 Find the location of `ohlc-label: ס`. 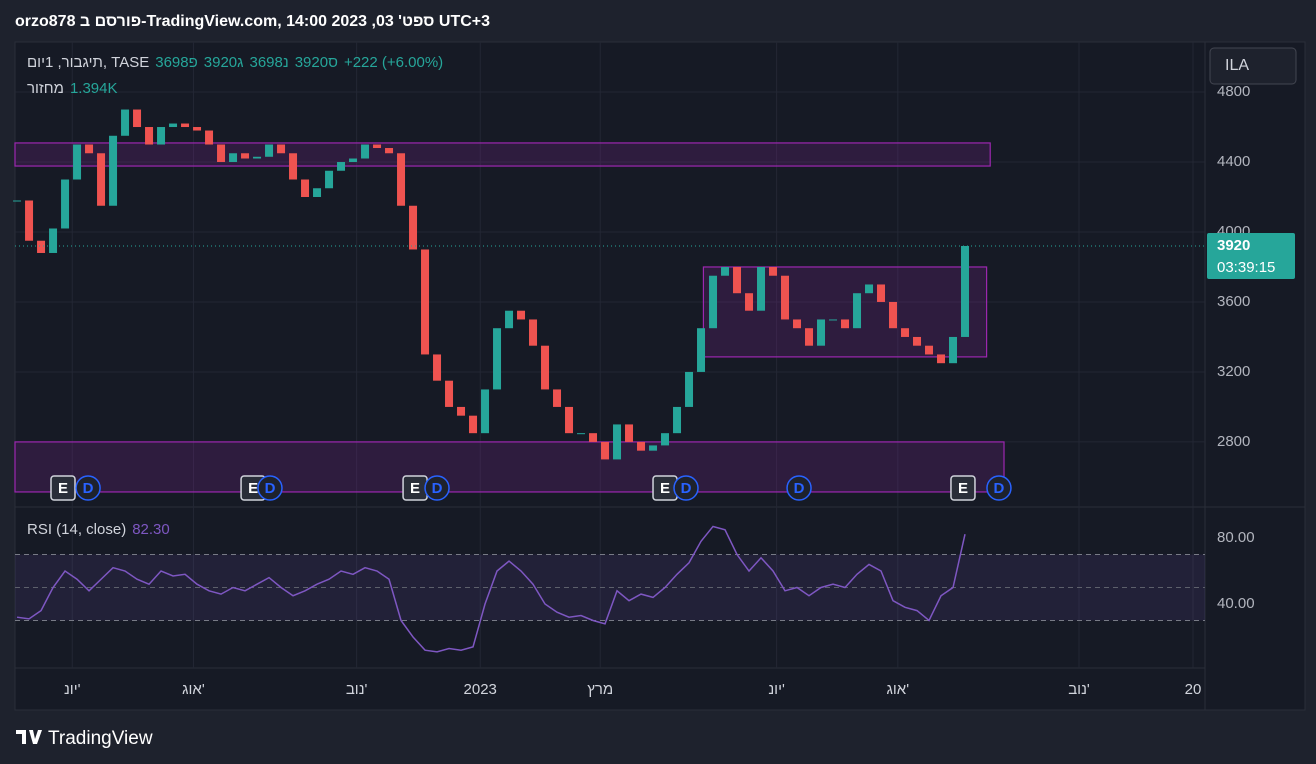

ohlc-label: ס is located at coordinates (333, 62).